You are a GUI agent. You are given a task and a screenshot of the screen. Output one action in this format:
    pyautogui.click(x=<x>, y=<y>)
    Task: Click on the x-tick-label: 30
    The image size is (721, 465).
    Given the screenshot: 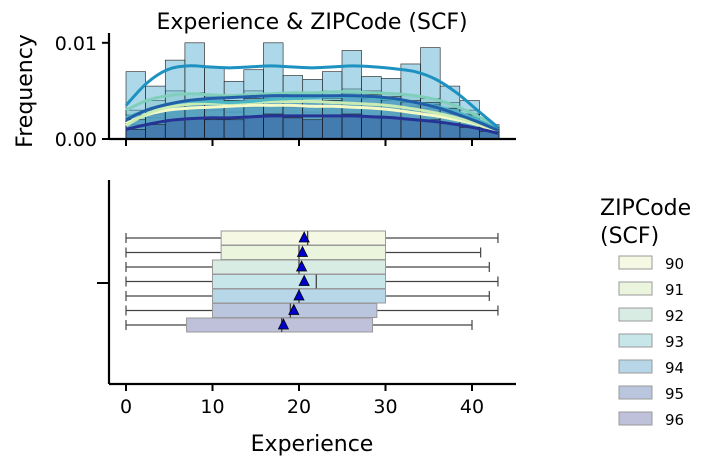 What is the action you would take?
    pyautogui.click(x=385, y=407)
    